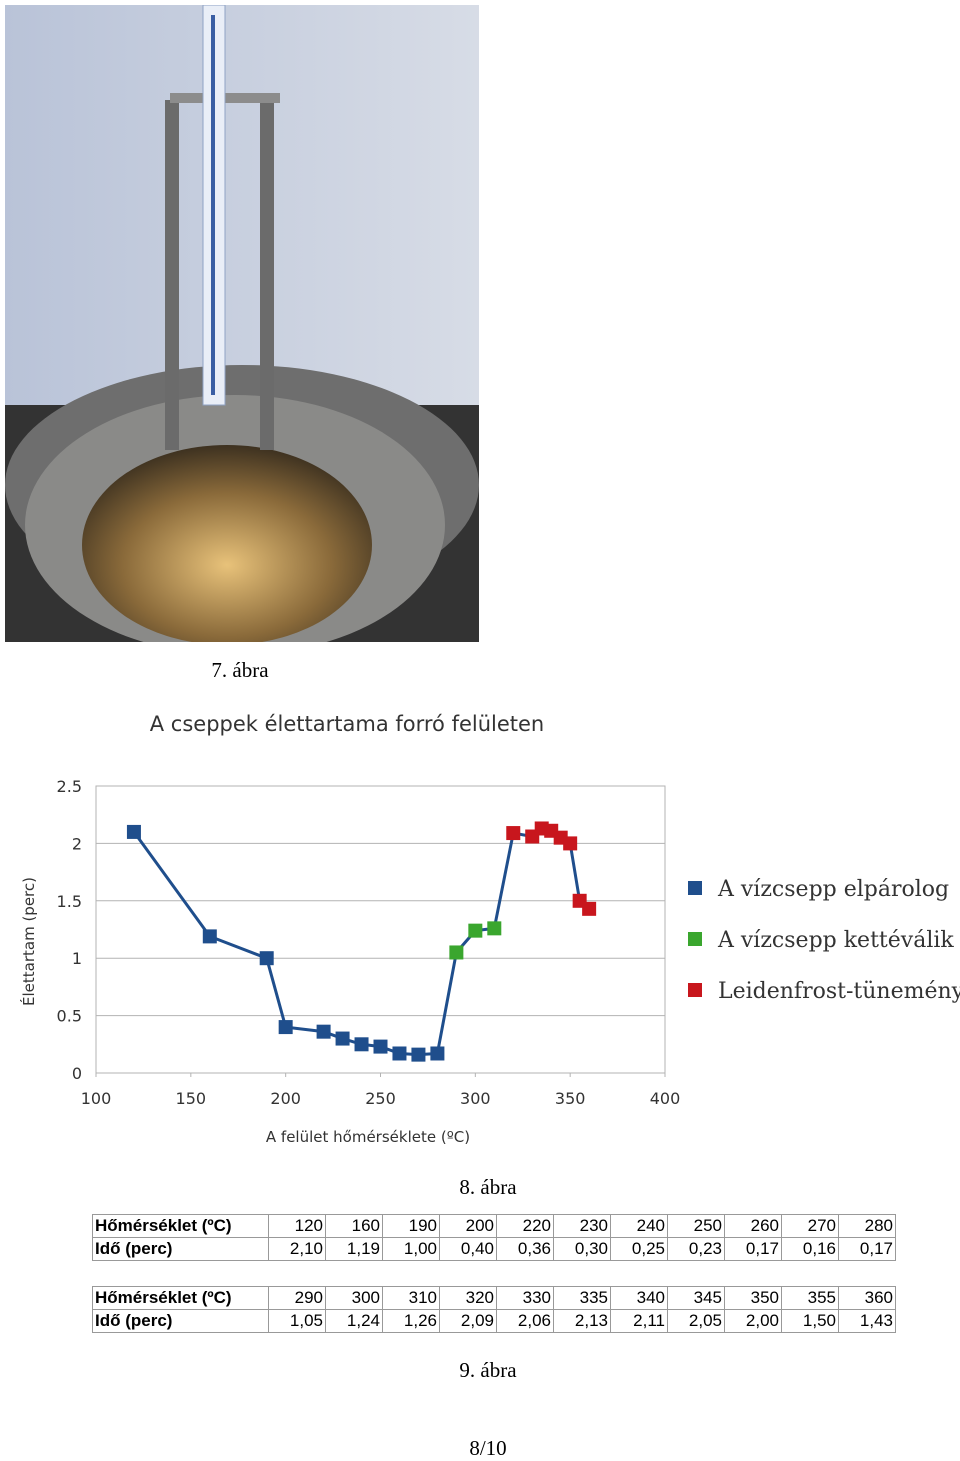 The width and height of the screenshot is (960, 1461). I want to click on table-cell: 160, so click(354, 1226).